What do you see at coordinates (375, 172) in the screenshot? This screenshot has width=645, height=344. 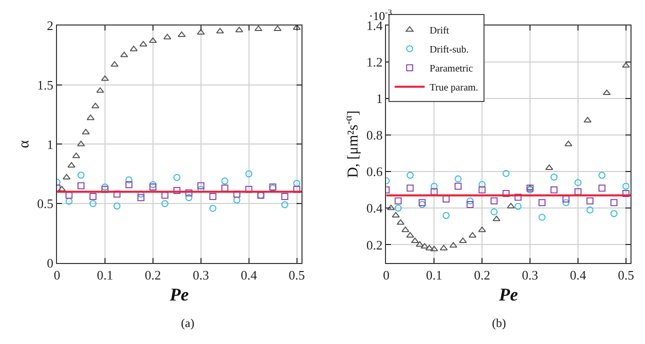 I see `y-tick-label: 0.6` at bounding box center [375, 172].